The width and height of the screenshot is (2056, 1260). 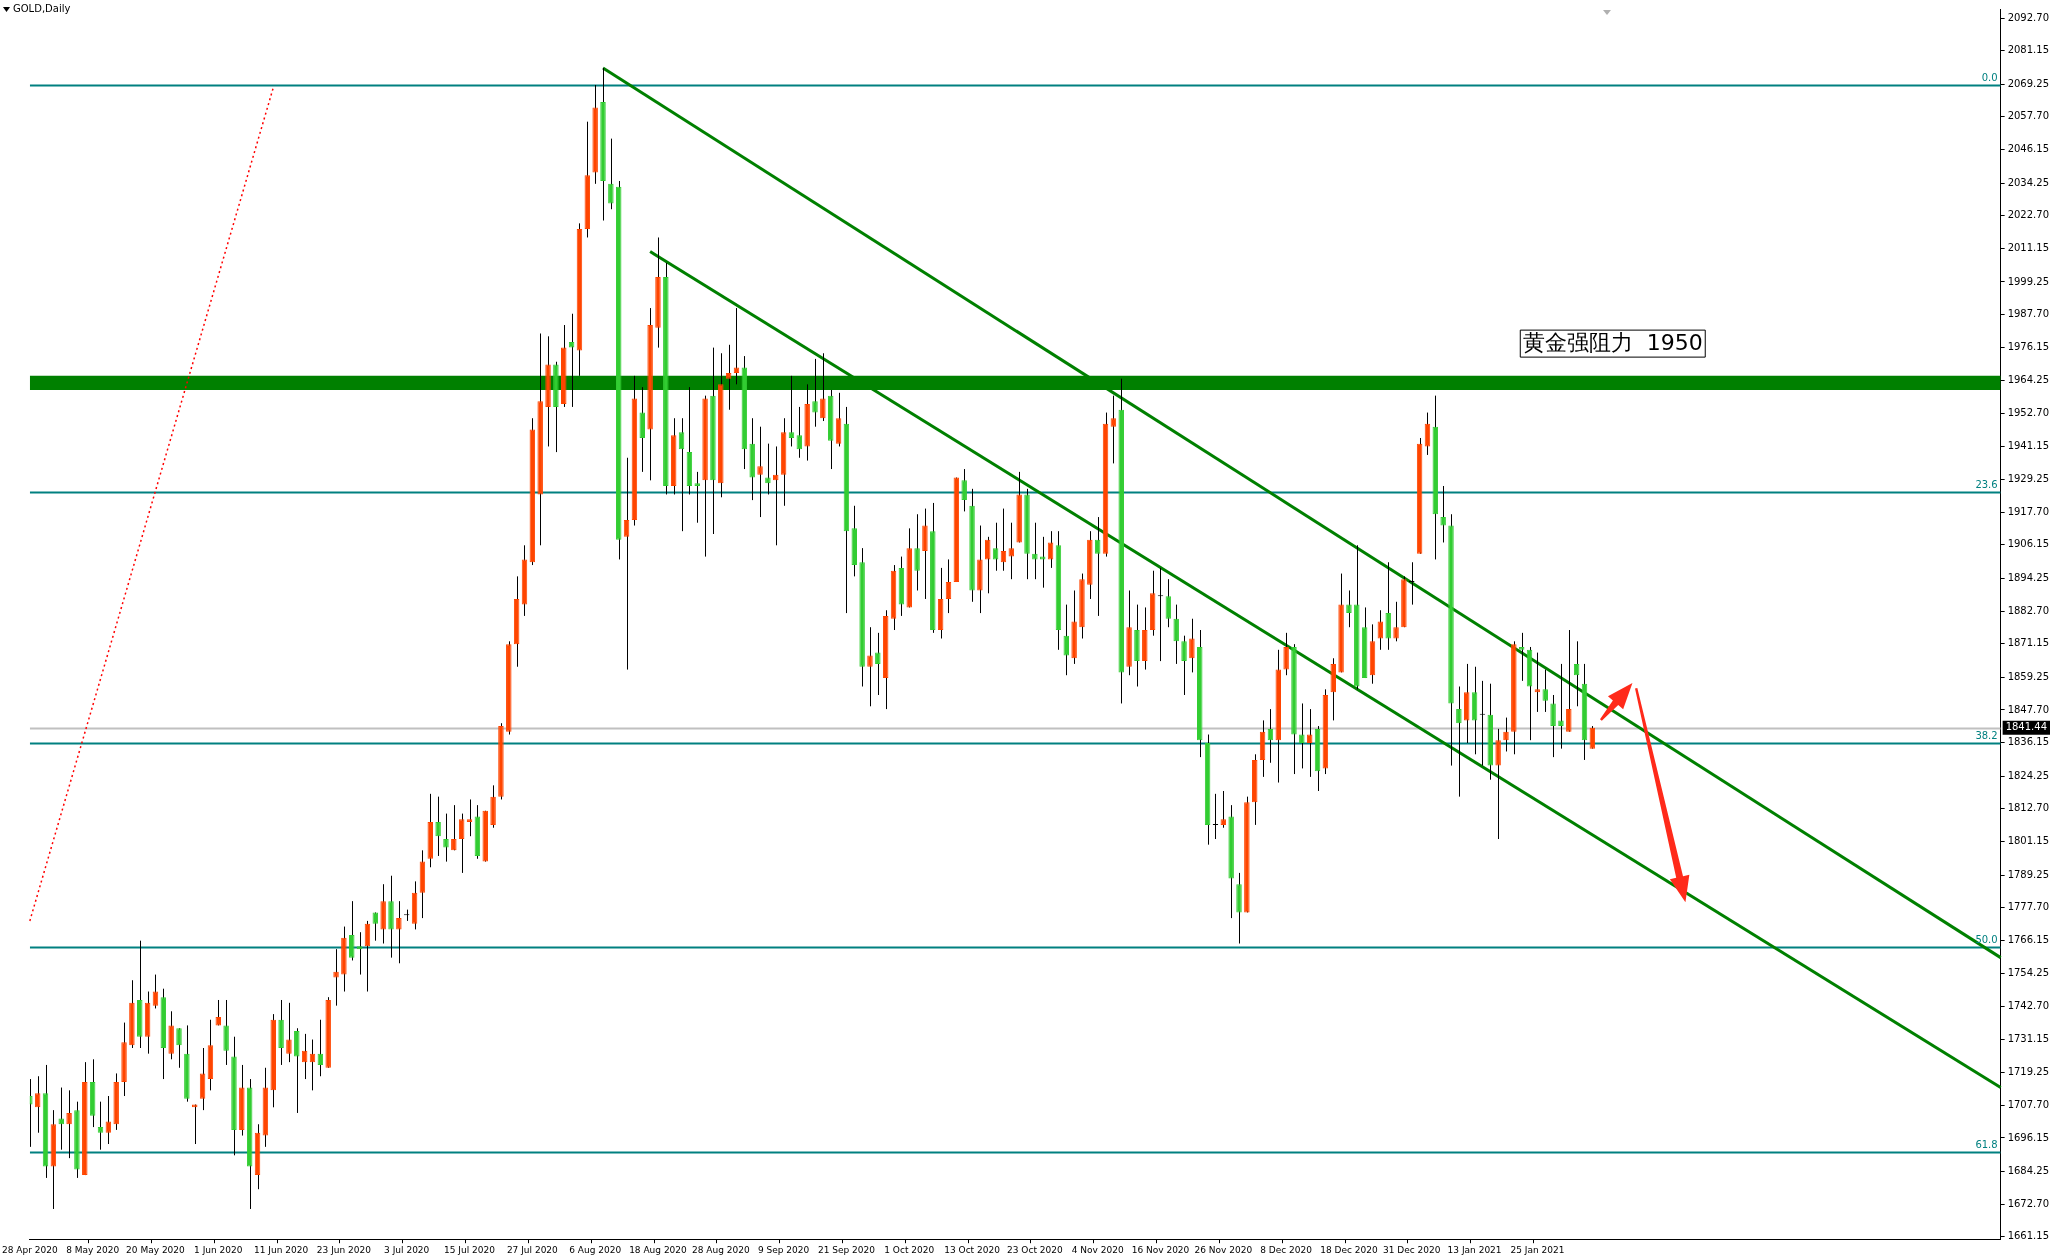 I want to click on x-tick-label: 26 Nov 2020, so click(x=1223, y=1249).